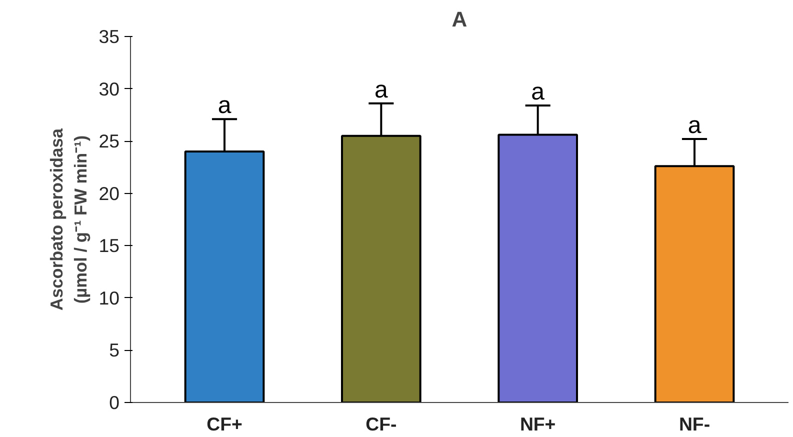 The image size is (793, 437). I want to click on y-tick-label: 10, so click(109, 297).